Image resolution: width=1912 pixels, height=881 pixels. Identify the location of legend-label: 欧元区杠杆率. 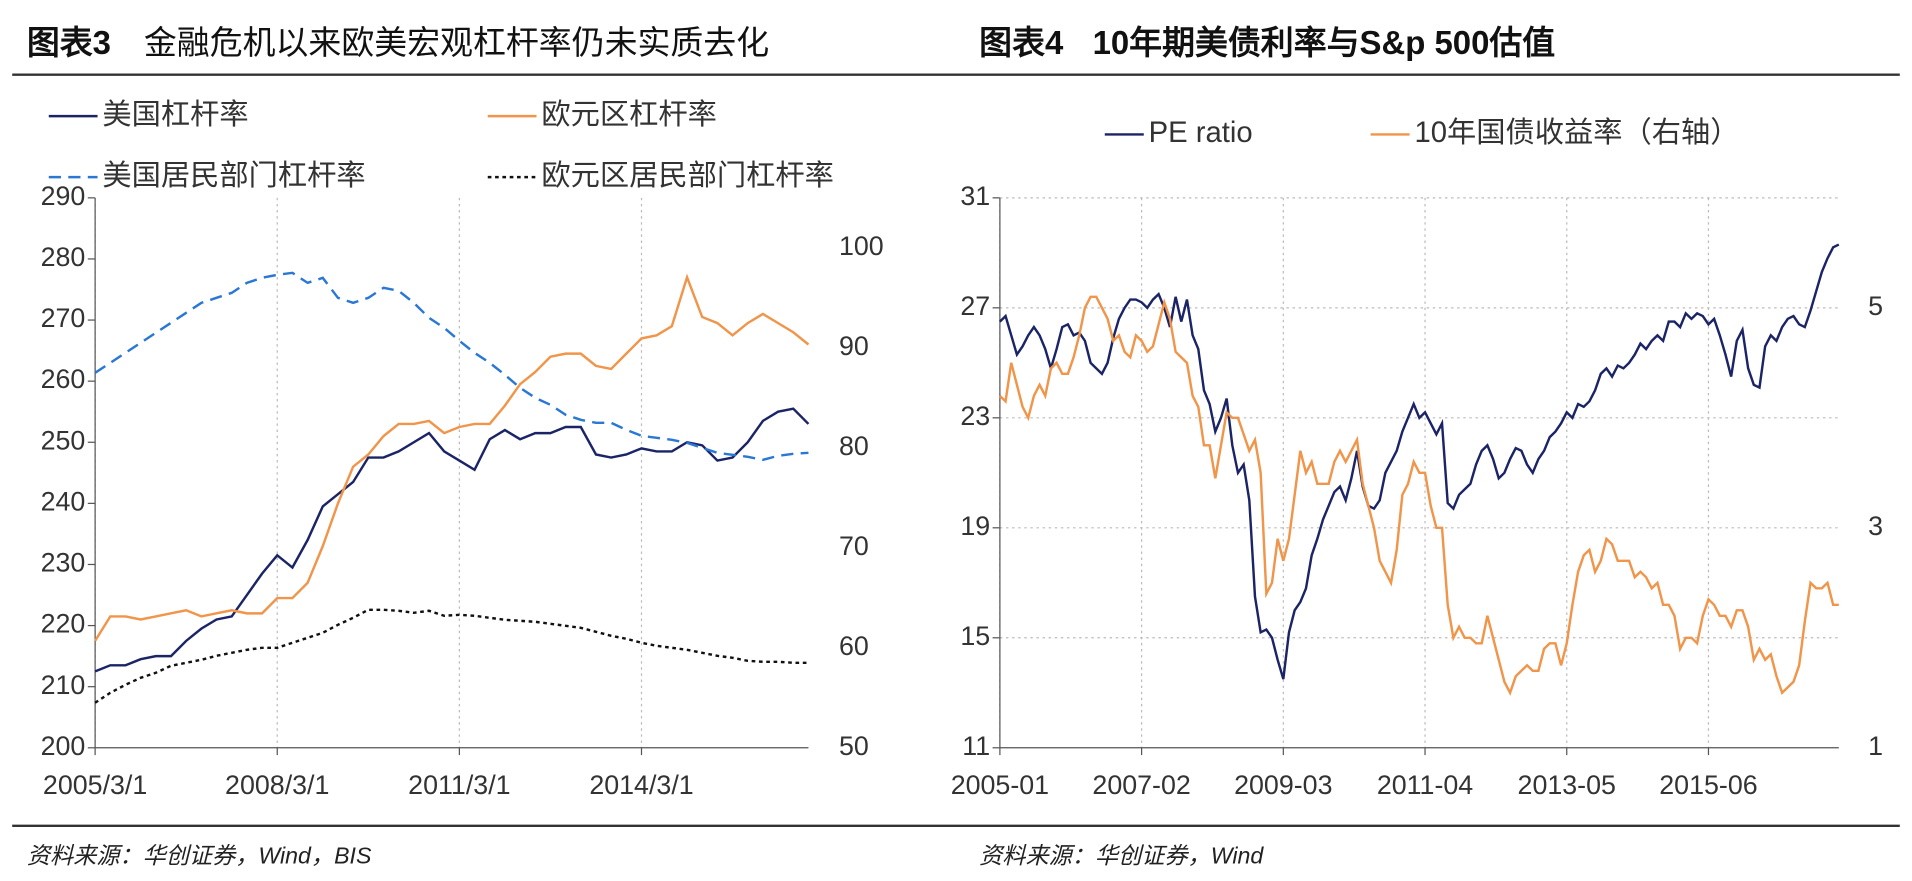
(629, 114).